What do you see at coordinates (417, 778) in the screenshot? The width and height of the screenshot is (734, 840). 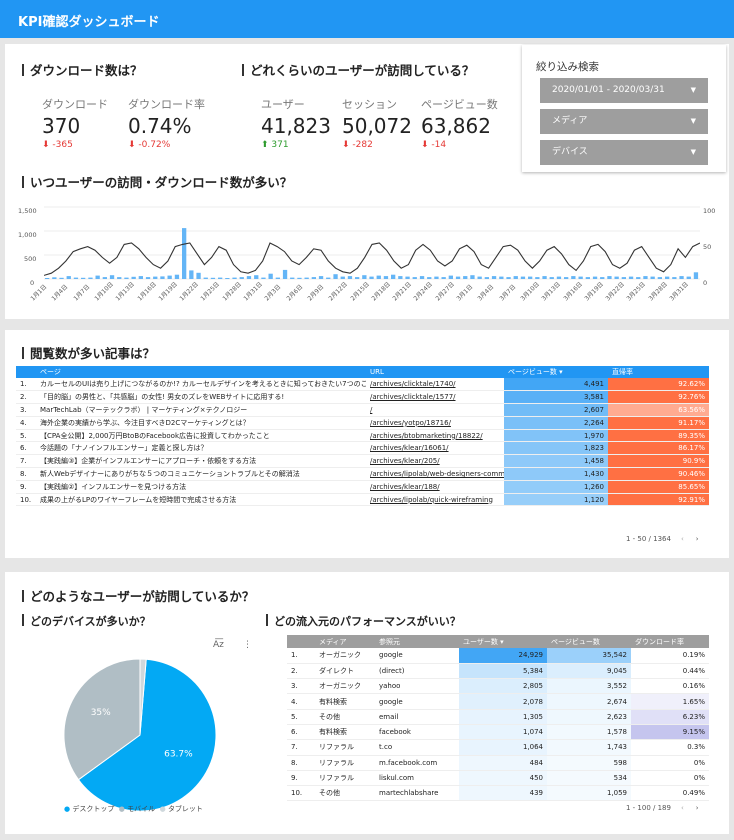 I see `source-cell: liskul.com` at bounding box center [417, 778].